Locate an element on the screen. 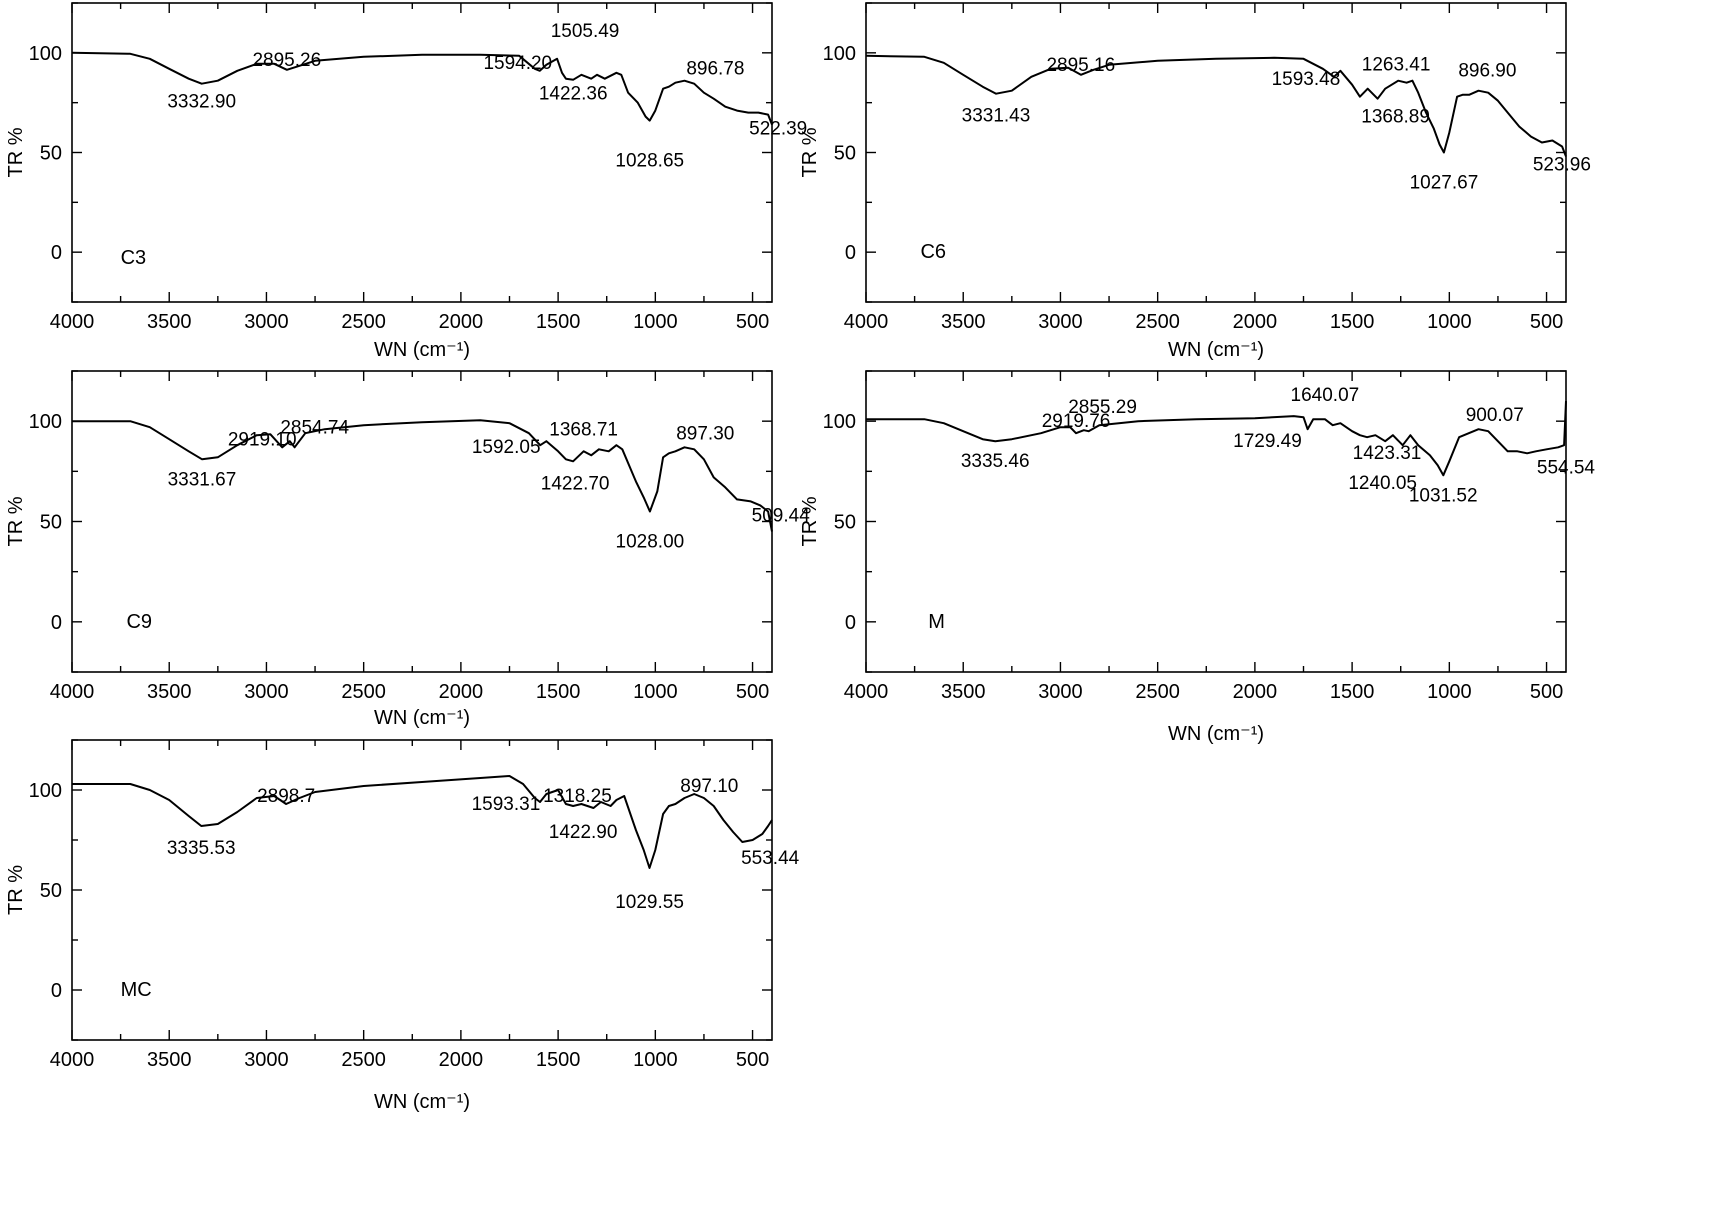 This screenshot has width=1720, height=1219. peak-label: 2919.10 is located at coordinates (262, 439).